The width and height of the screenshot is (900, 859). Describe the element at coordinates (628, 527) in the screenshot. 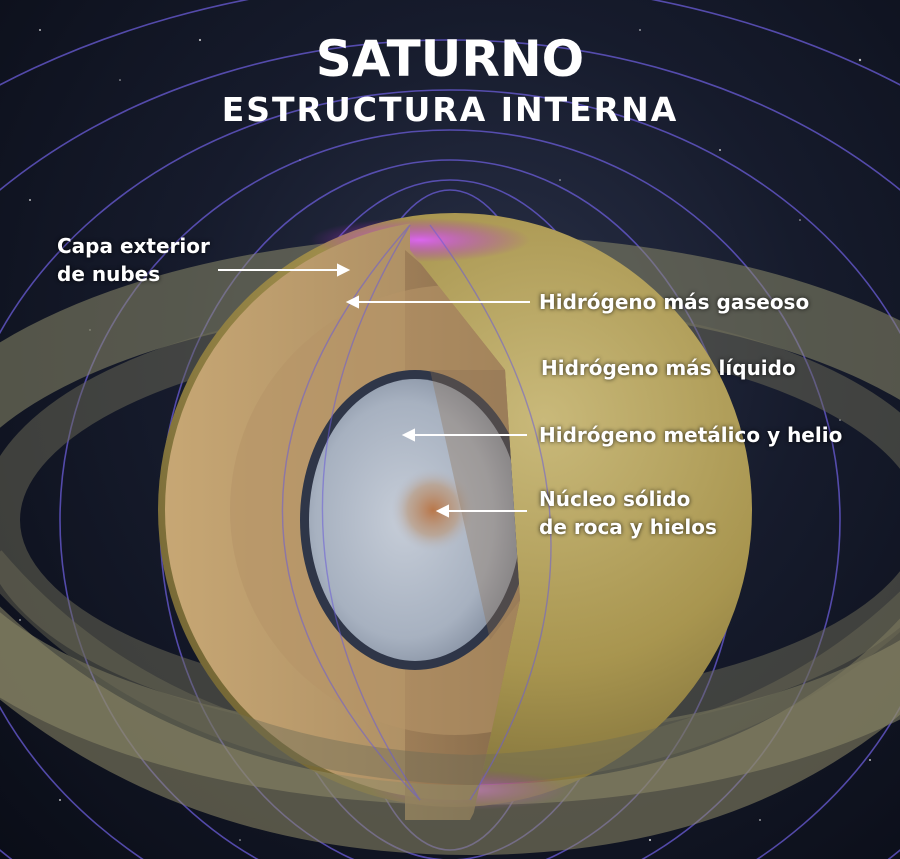

I see `label-core-line2: de roca y hielos` at that location.